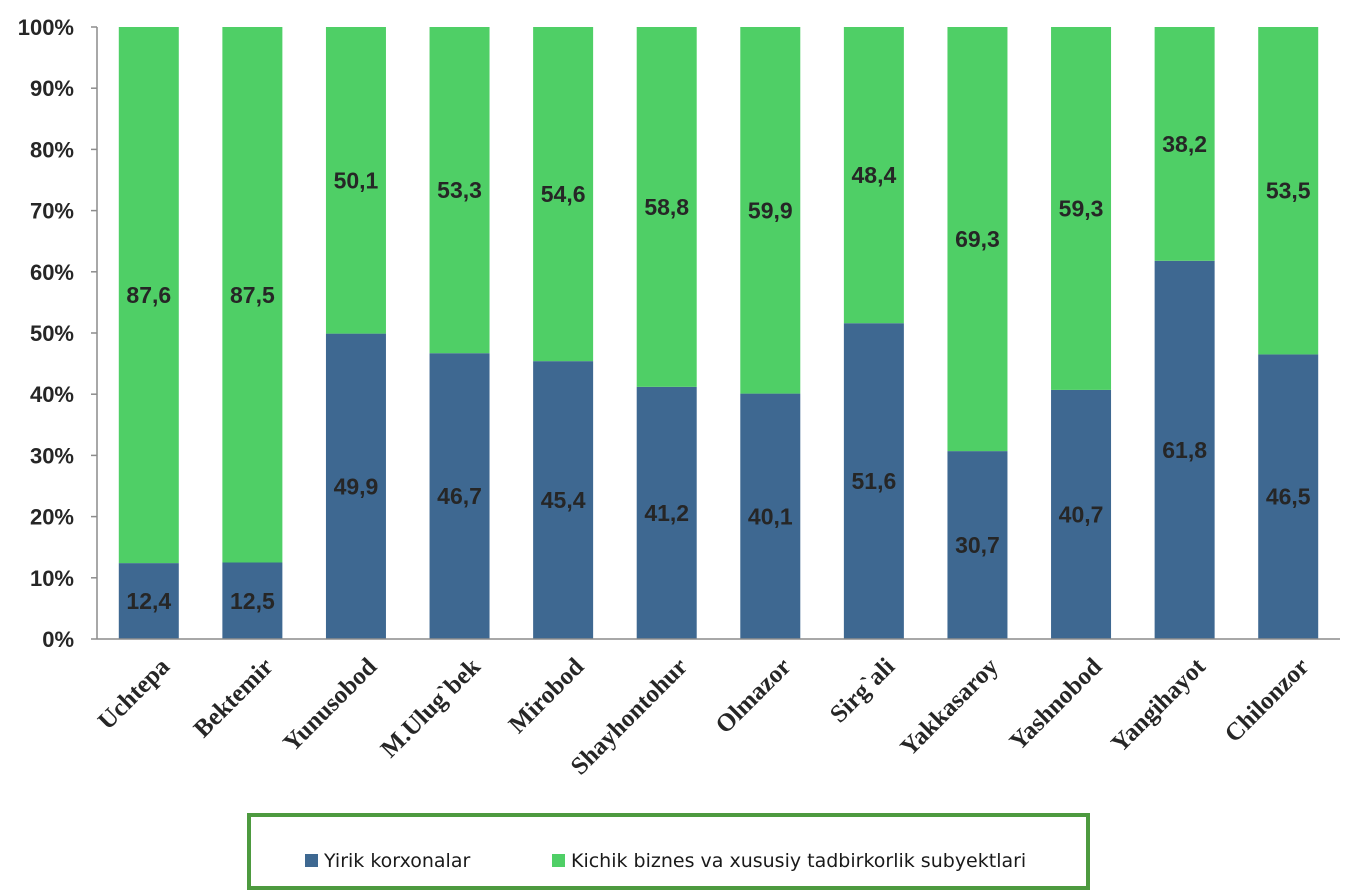  I want to click on y-tick-label: 30%, so click(52, 455).